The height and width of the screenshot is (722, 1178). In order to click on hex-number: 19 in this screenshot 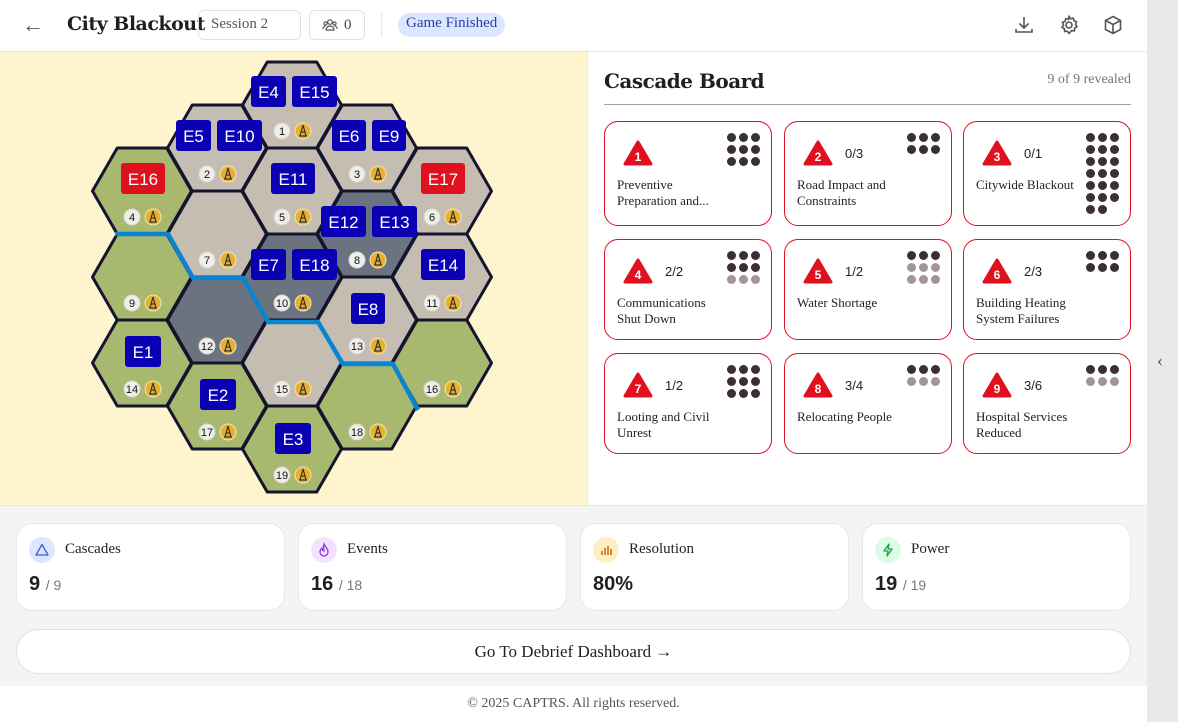, I will do `click(282, 476)`.